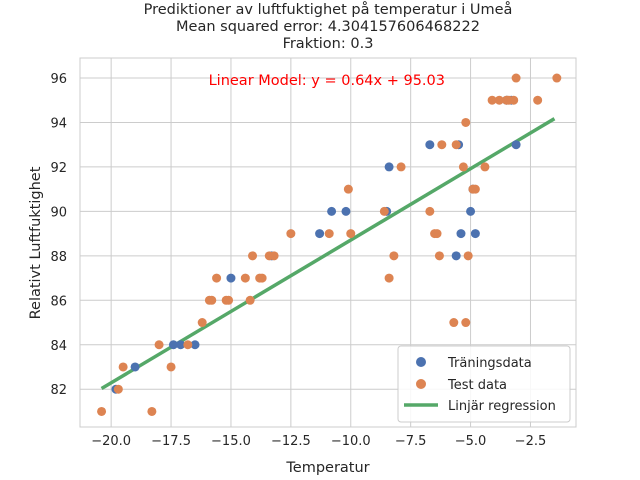 The height and width of the screenshot is (480, 640). I want to click on legend-box, so click(484, 384).